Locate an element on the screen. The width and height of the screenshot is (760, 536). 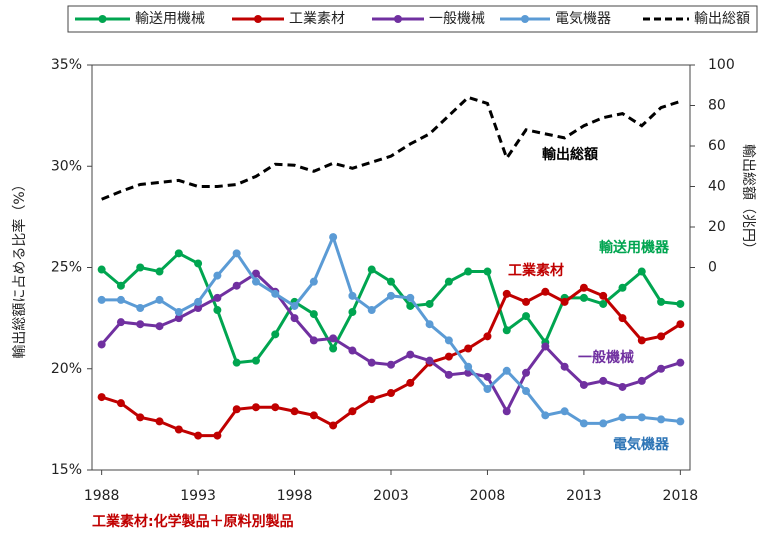
annotation: 電気機器 is located at coordinates (641, 444).